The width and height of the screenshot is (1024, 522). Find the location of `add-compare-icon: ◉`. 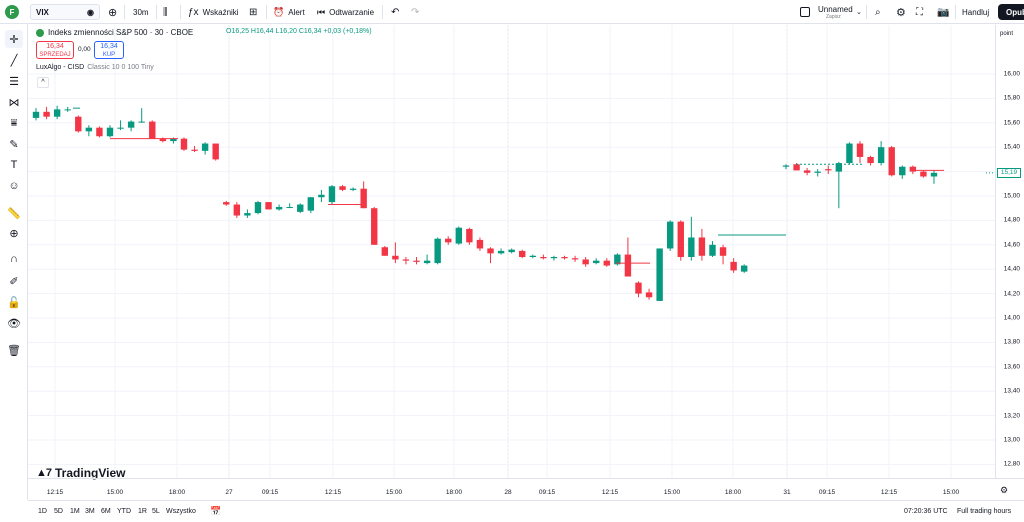

add-compare-icon: ◉ is located at coordinates (90, 12).